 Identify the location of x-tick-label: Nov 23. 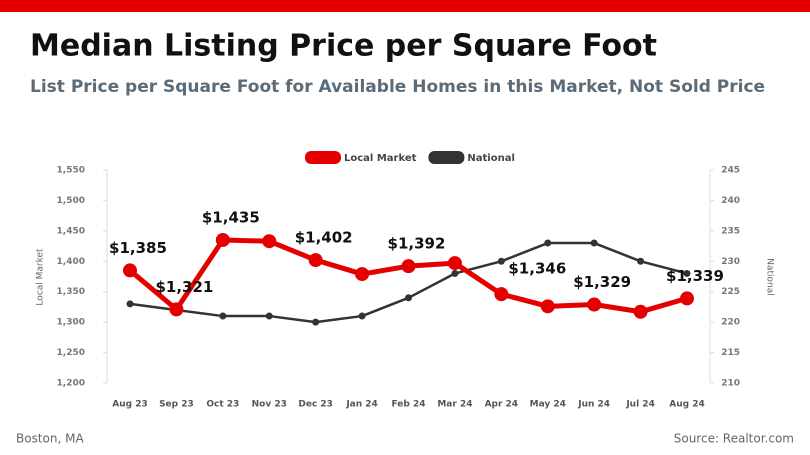
(269, 405).